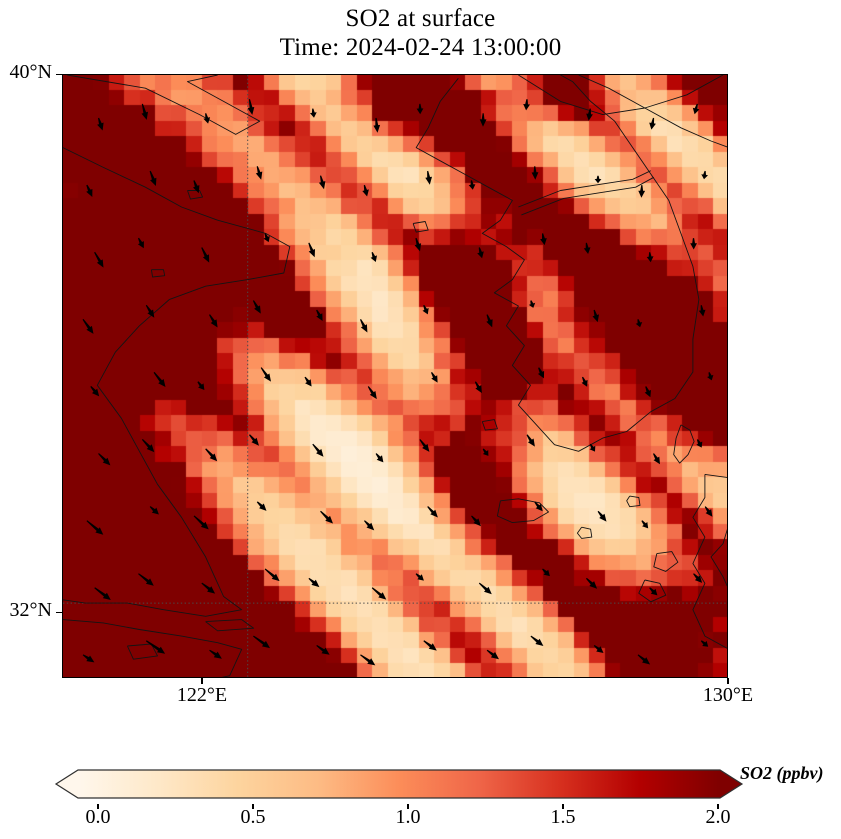 Image resolution: width=841 pixels, height=839 pixels. What do you see at coordinates (399, 784) in the screenshot?
I see `colorbar-body` at bounding box center [399, 784].